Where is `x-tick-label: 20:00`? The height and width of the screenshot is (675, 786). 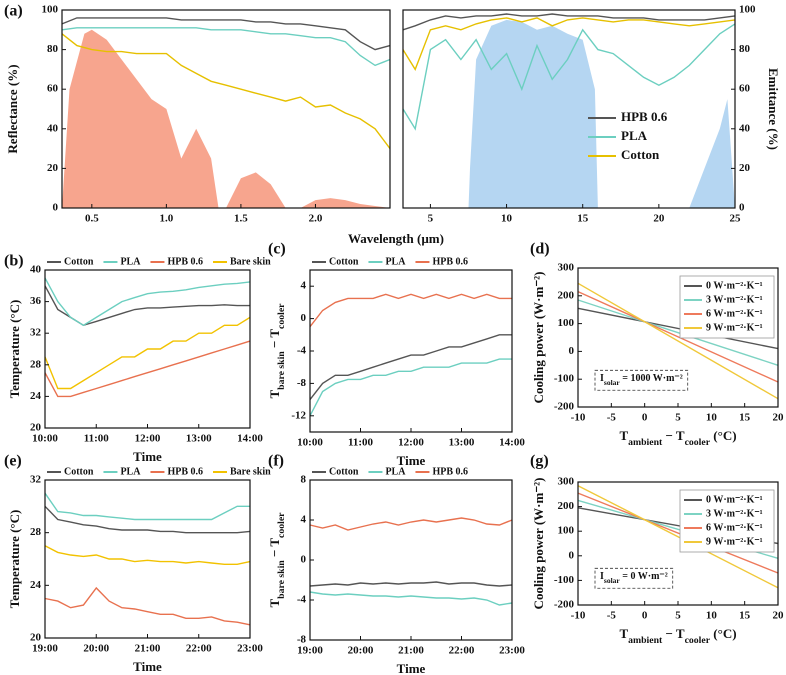 x-tick-label: 20:00 is located at coordinates (96, 649).